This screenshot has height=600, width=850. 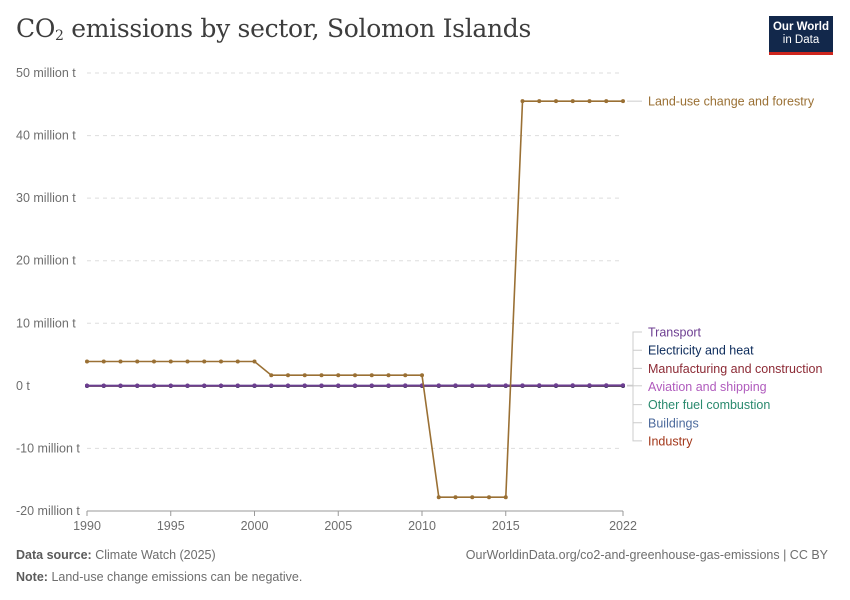 What do you see at coordinates (46, 198) in the screenshot?
I see `y-tick-label: 30 million t` at bounding box center [46, 198].